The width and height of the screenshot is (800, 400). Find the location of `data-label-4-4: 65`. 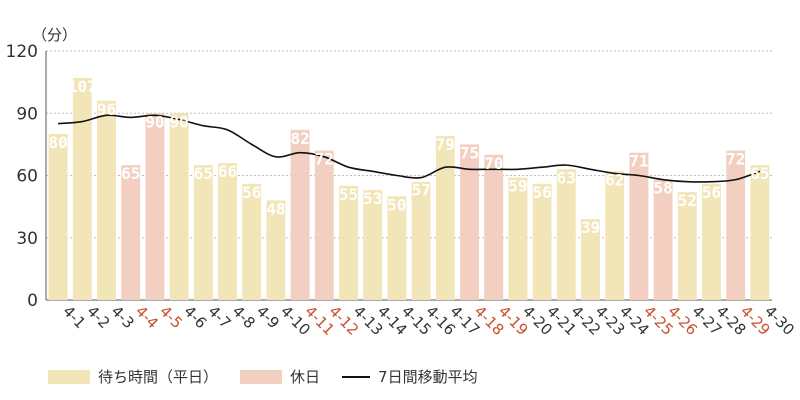

data-label-4-4: 65 is located at coordinates (130, 173).